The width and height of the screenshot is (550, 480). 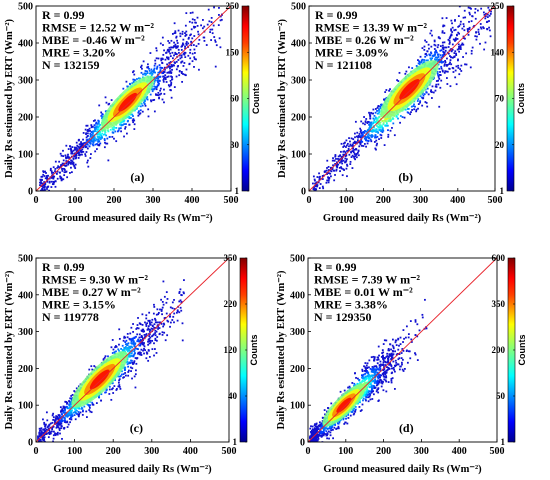 What do you see at coordinates (363, 292) in the screenshot?
I see `stat-line: MBE = 0.01 W m⁻²` at bounding box center [363, 292].